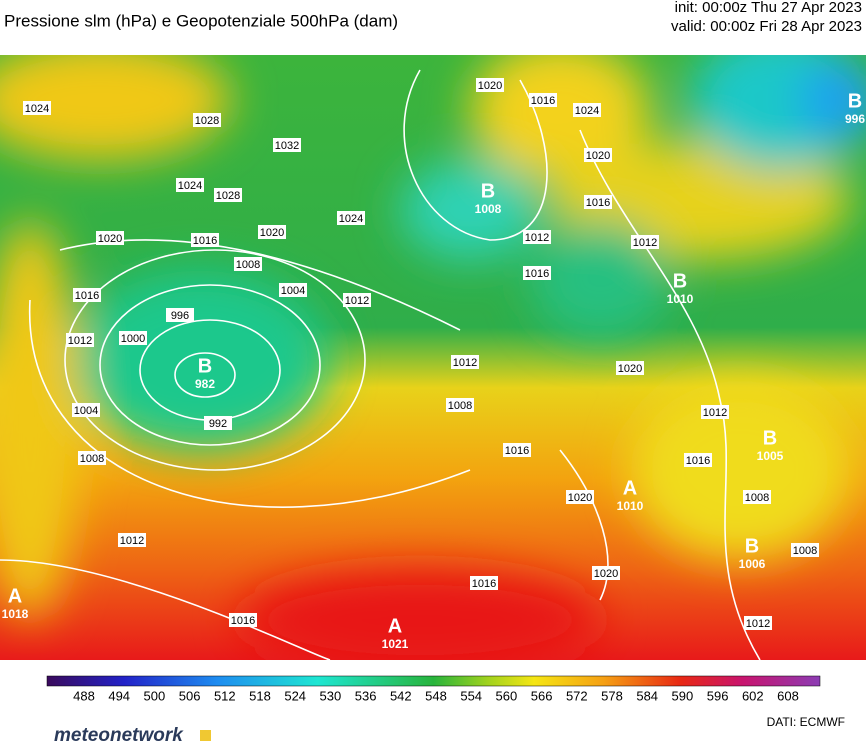 Image resolution: width=866 pixels, height=745 pixels. I want to click on isobar-label: 1000, so click(133, 339).